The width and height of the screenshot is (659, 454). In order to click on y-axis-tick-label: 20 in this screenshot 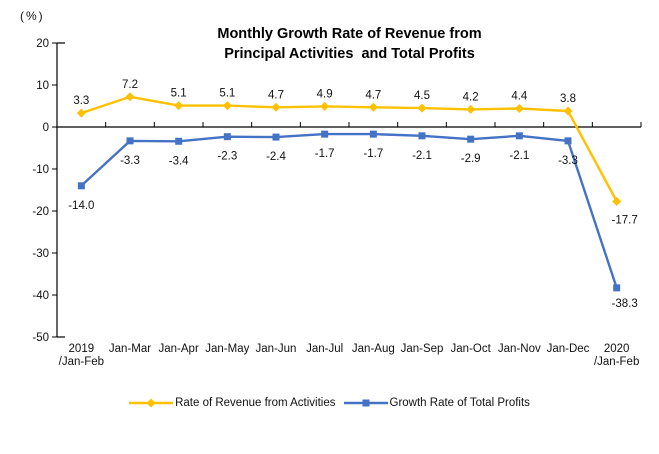, I will do `click(42, 44)`.